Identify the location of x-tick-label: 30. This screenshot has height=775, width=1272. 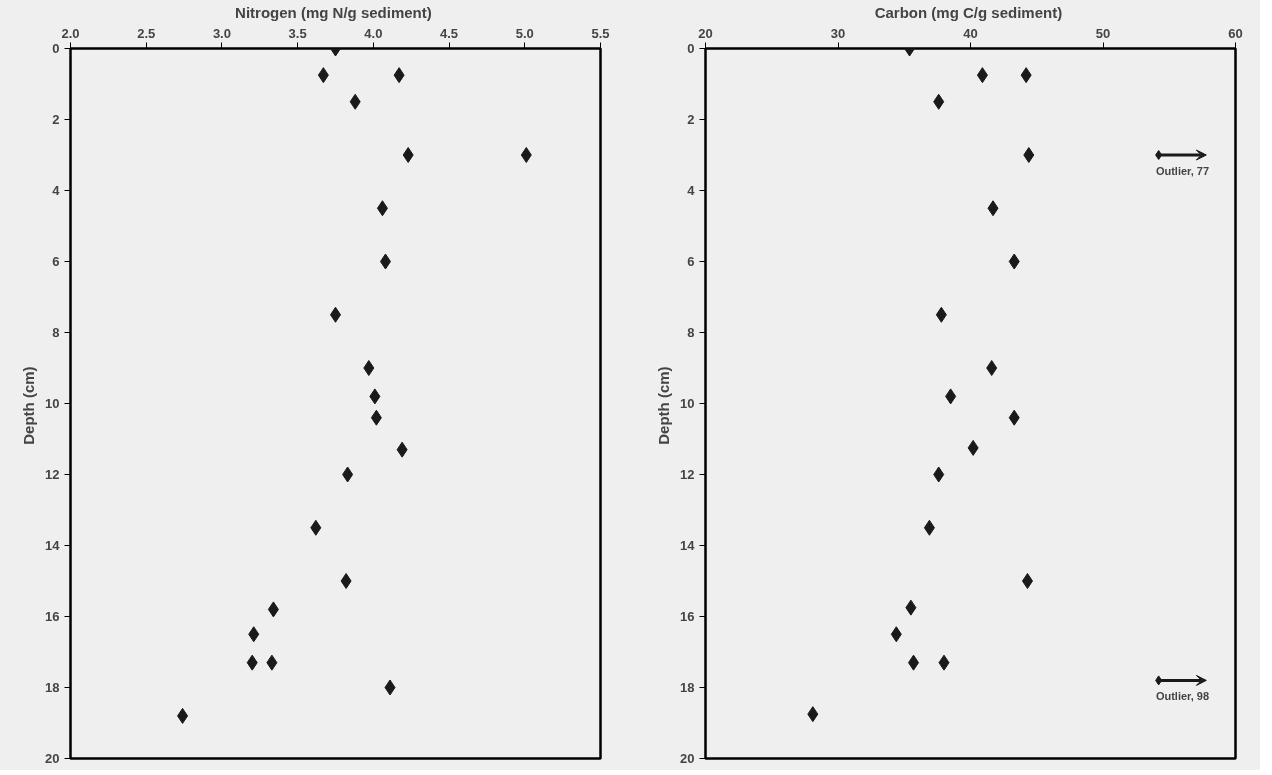
(838, 33).